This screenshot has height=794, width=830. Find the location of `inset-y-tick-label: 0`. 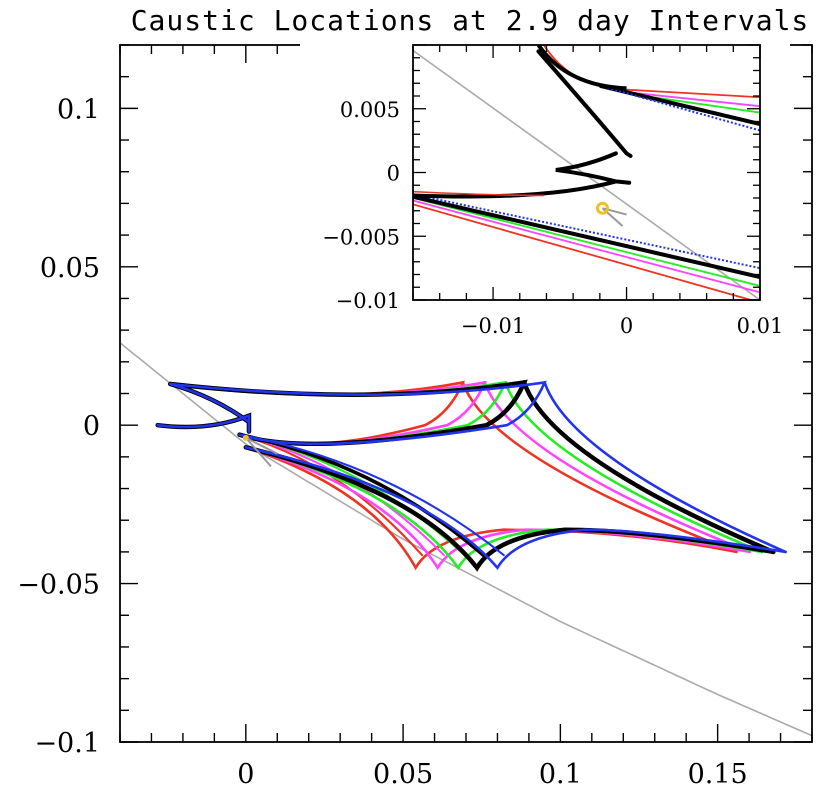

inset-y-tick-label: 0 is located at coordinates (393, 174).